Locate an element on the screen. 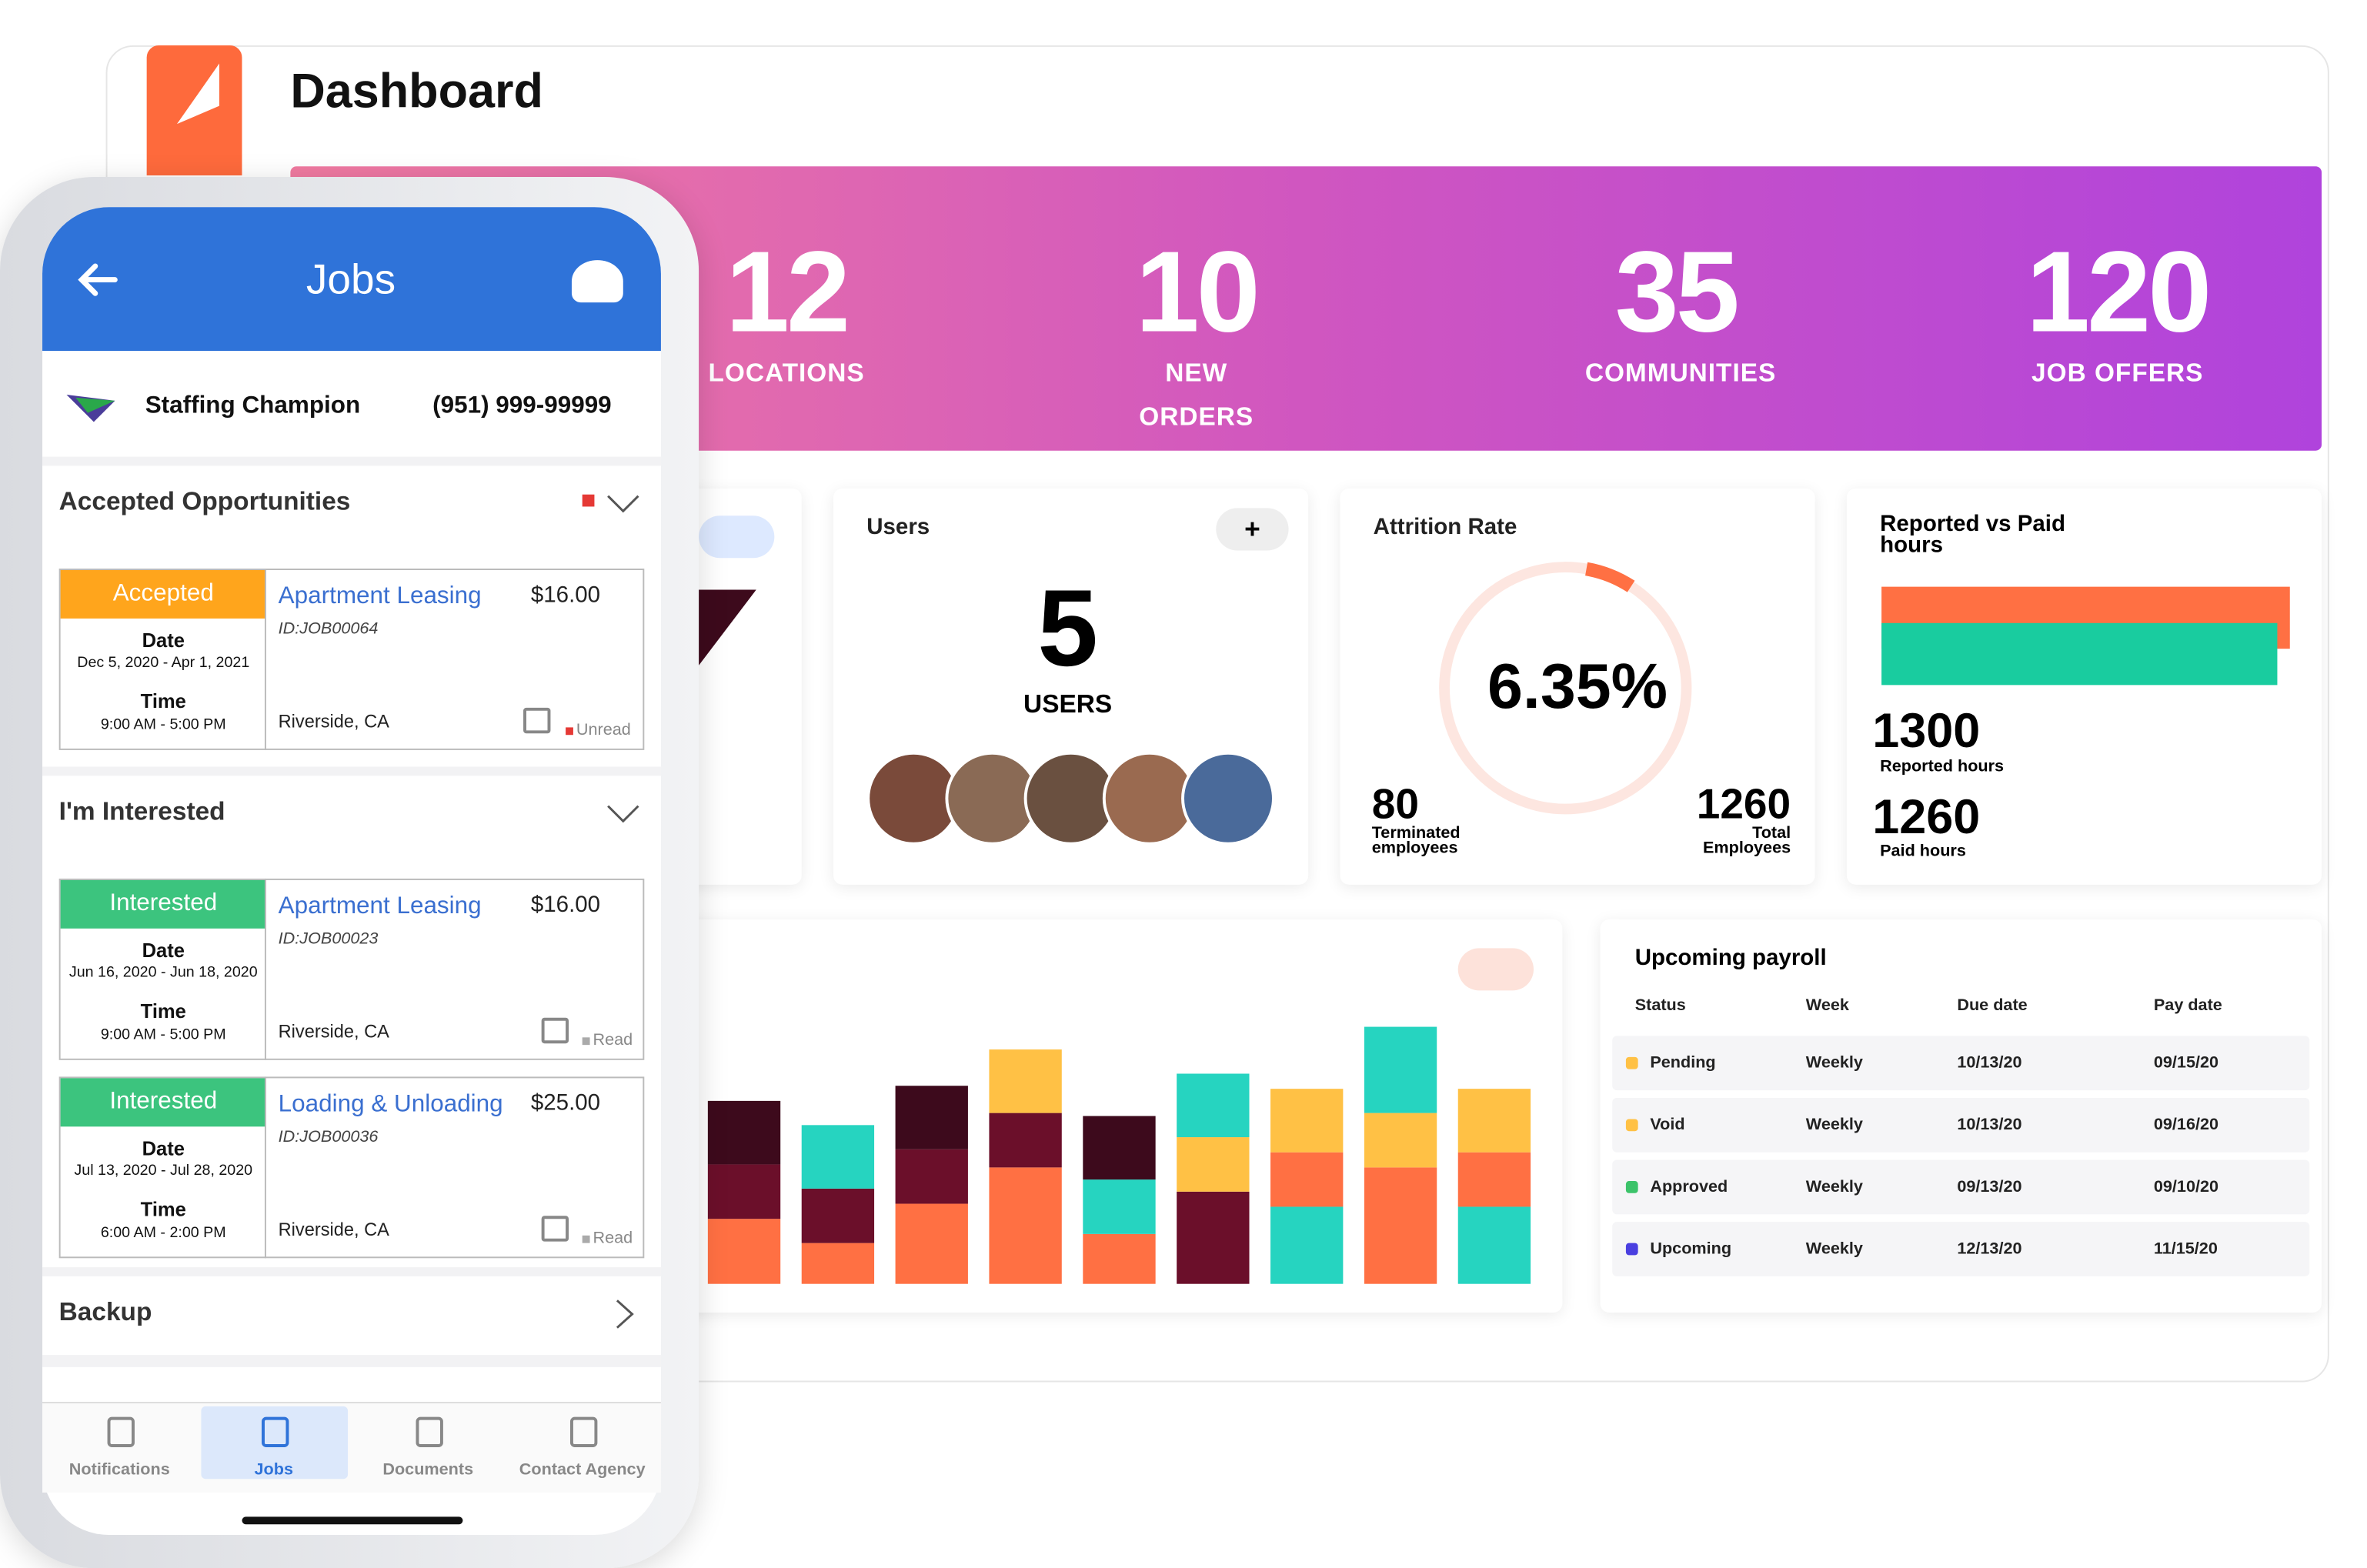  hidden-chart-svg is located at coordinates (727, 627).